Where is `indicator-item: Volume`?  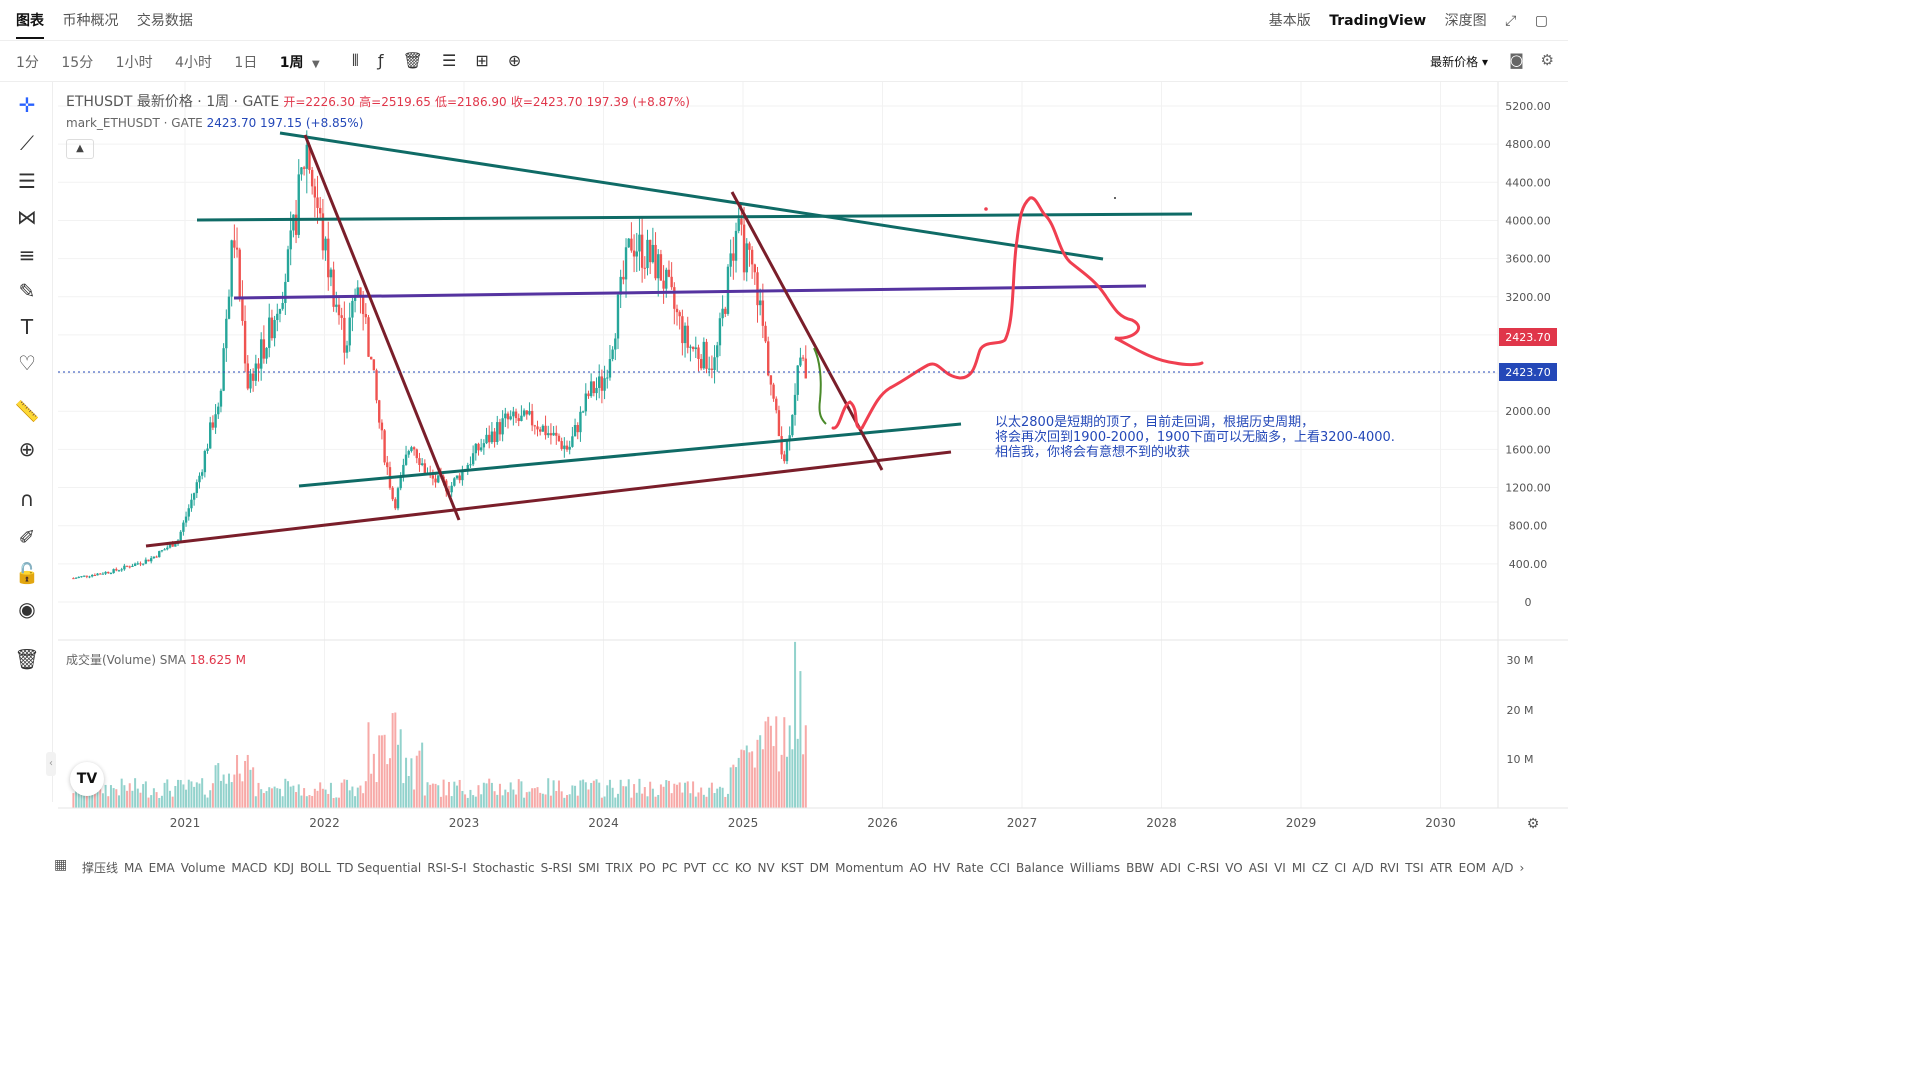
indicator-item: Volume is located at coordinates (203, 868).